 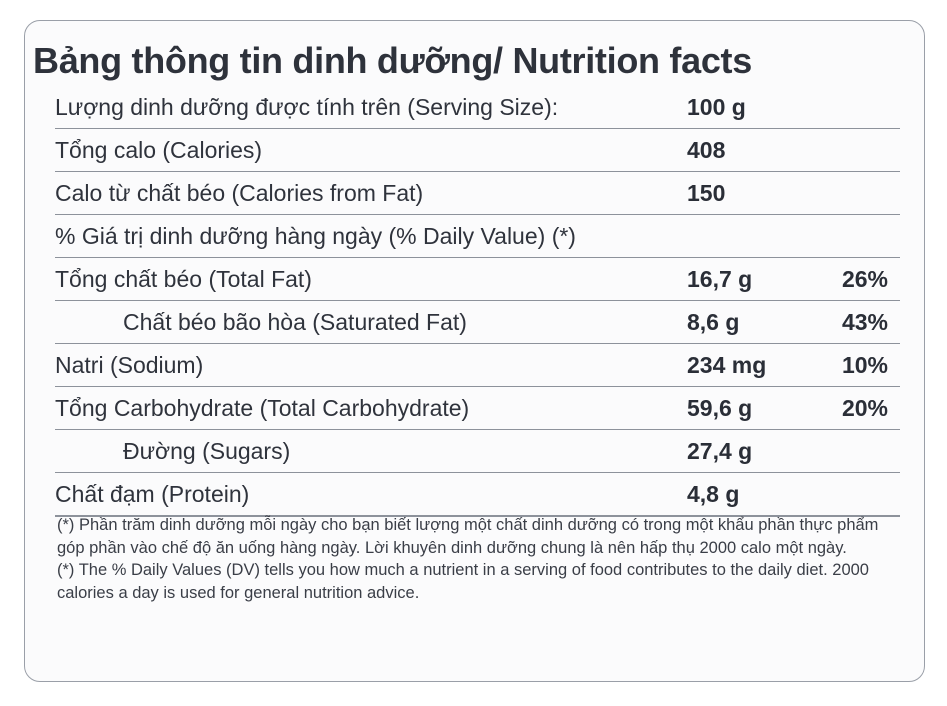 What do you see at coordinates (864, 322) in the screenshot?
I see `row-daily-value: 43%` at bounding box center [864, 322].